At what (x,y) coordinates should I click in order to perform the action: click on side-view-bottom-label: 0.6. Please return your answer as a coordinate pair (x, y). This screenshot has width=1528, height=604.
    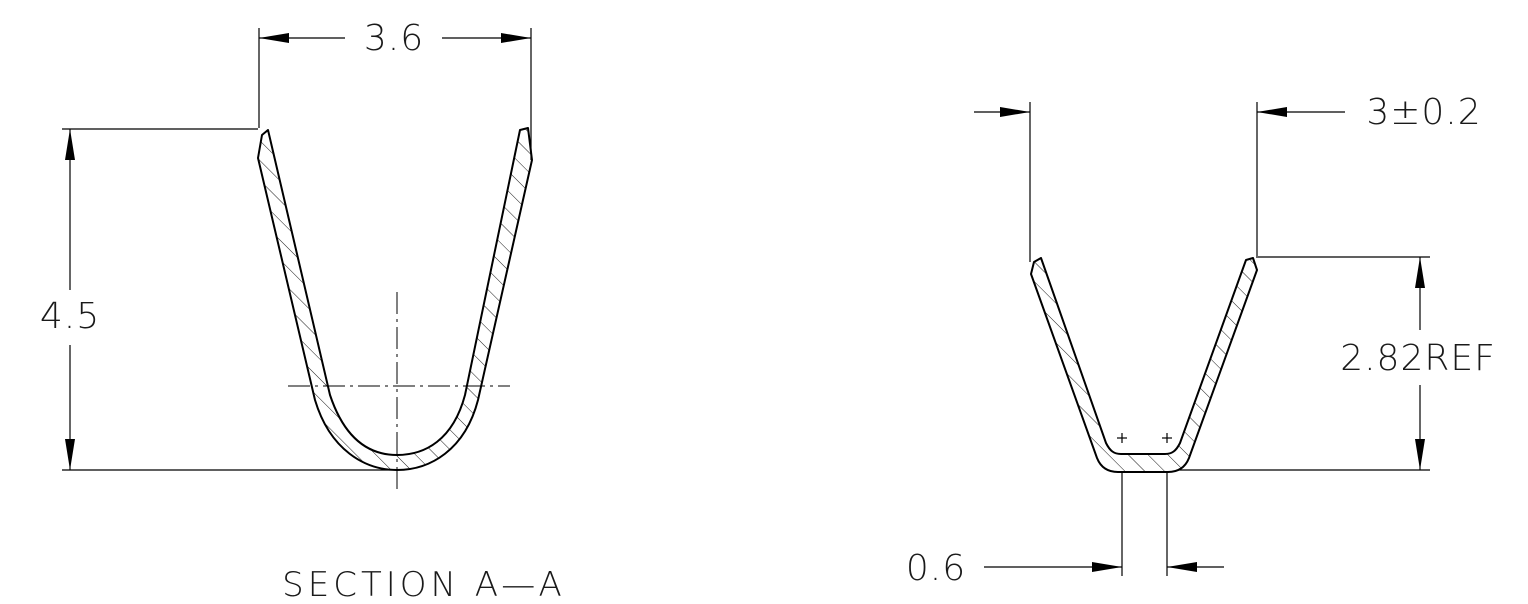
    Looking at the image, I should click on (936, 568).